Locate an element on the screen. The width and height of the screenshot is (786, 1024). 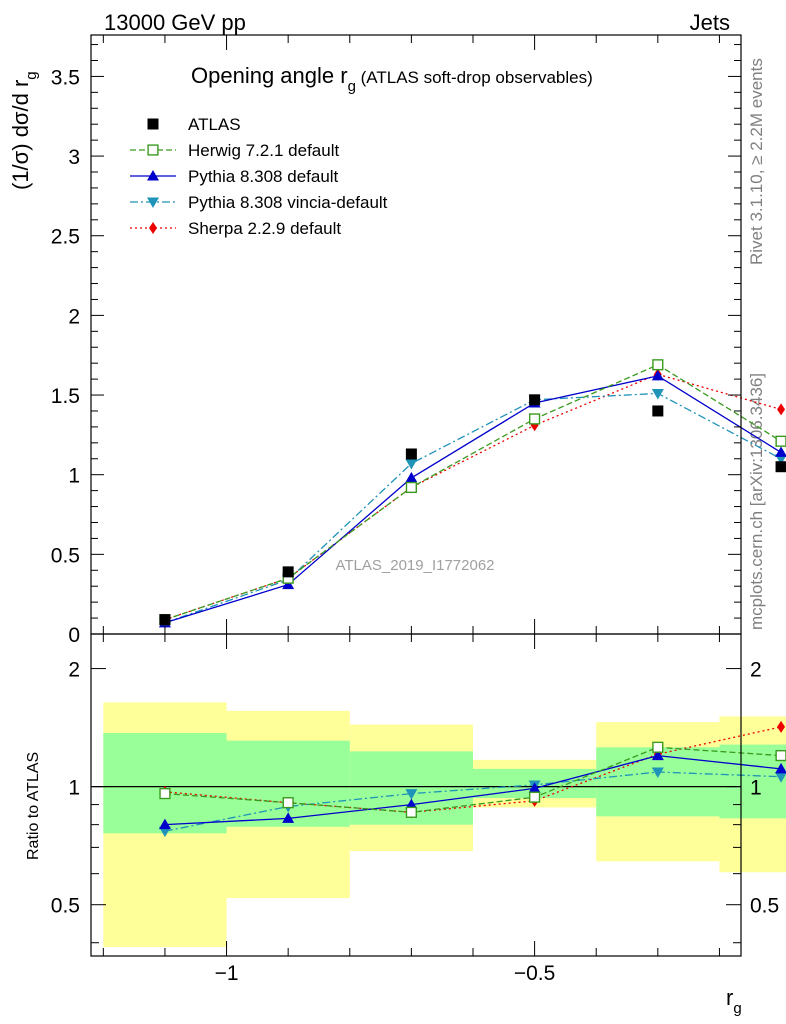
ratio-line-herwig-7-2-1-default is located at coordinates (473, 779).